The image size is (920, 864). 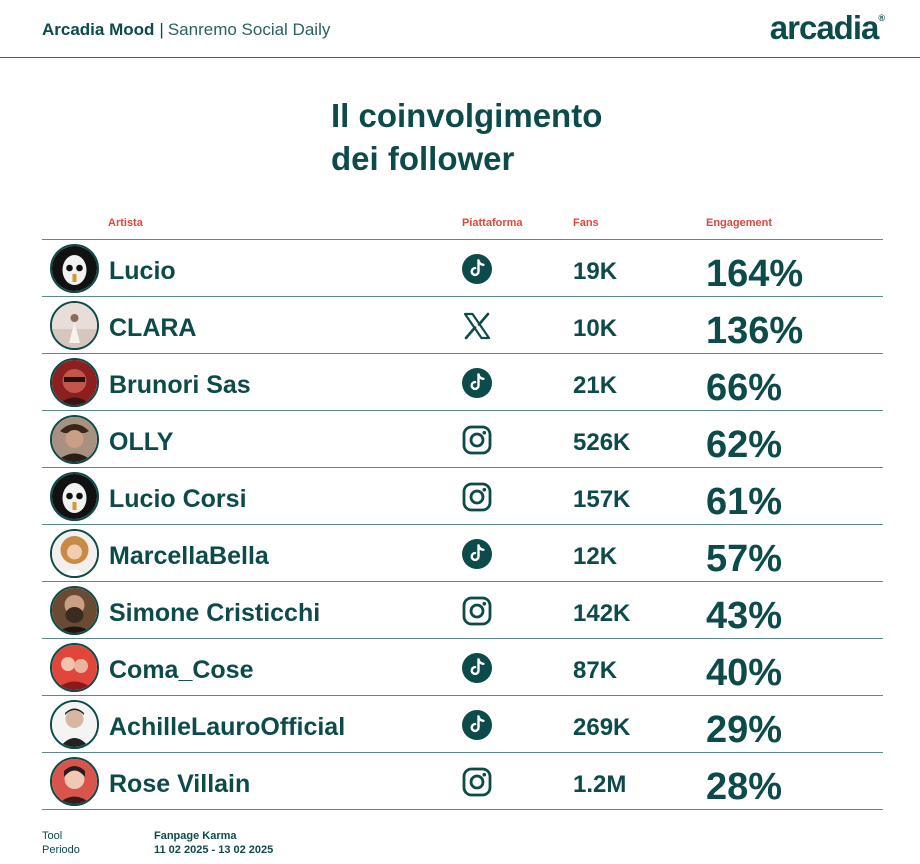 I want to click on fans-count: 142K, so click(x=602, y=613).